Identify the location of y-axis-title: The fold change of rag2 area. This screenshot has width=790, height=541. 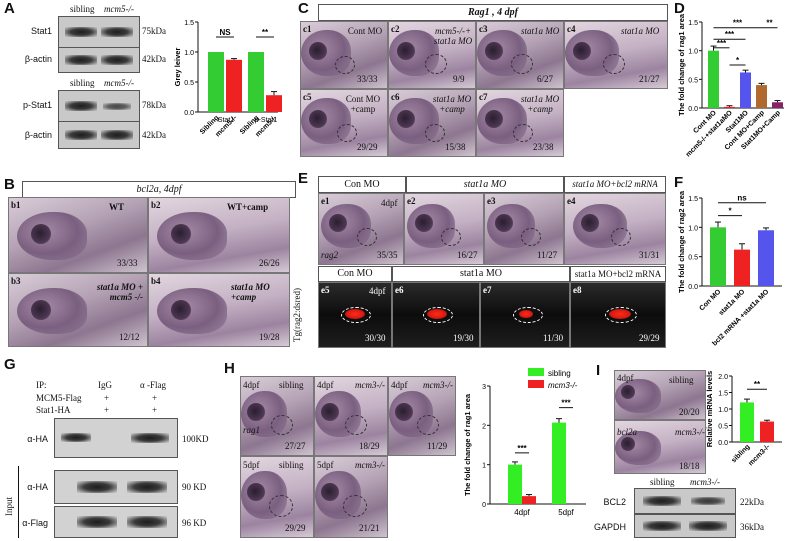
(681, 241).